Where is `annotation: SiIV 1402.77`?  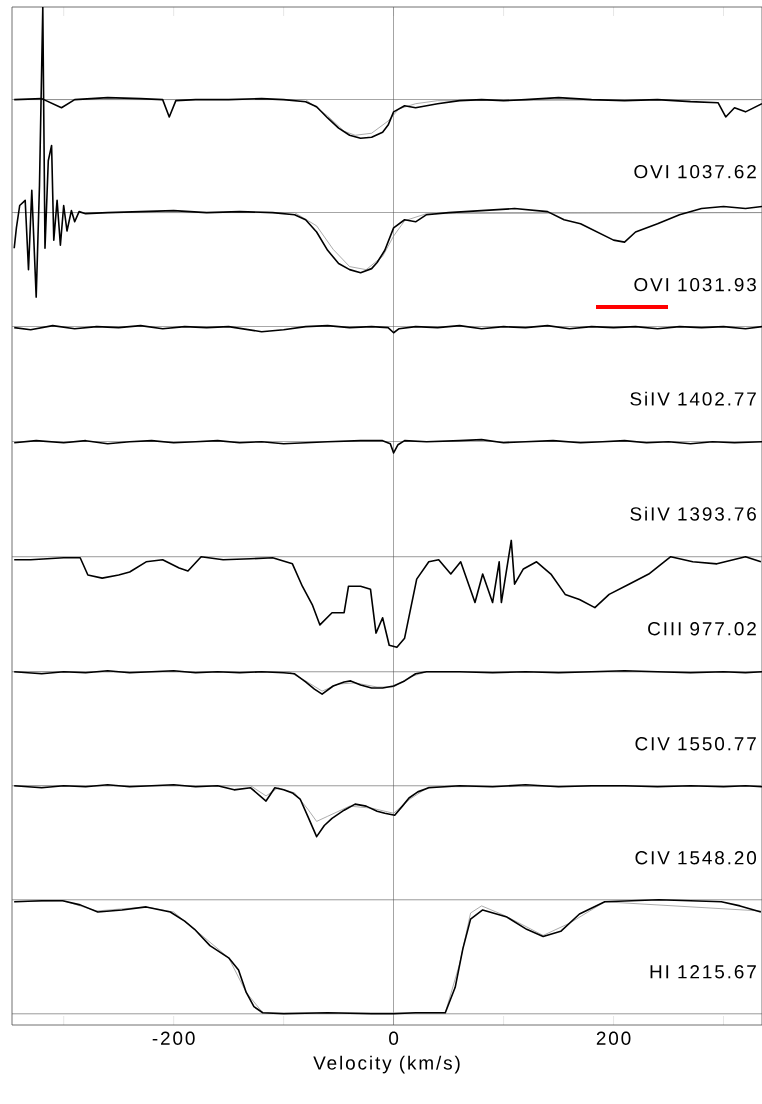
annotation: SiIV 1402.77 is located at coordinates (693, 398).